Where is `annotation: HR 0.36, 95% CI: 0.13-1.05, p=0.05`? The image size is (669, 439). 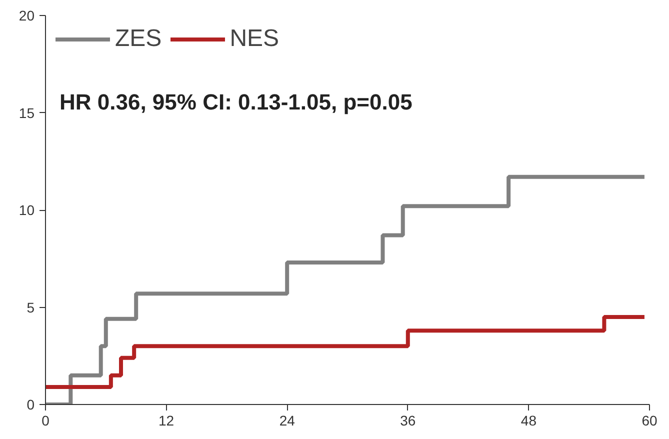 annotation: HR 0.36, 95% CI: 0.13-1.05, p=0.05 is located at coordinates (236, 102).